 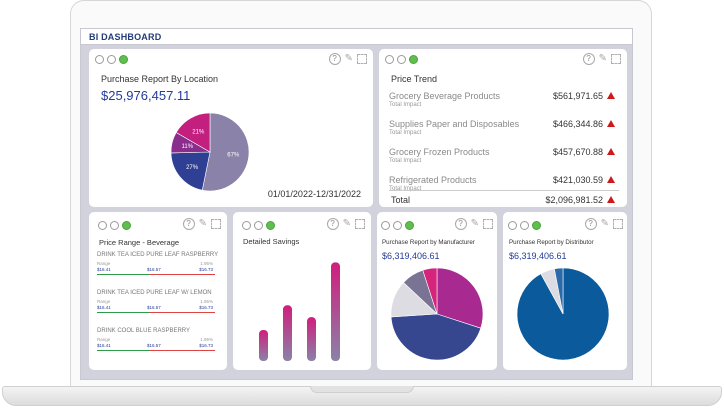 I want to click on location-pie-slice-label: 11%, so click(x=188, y=147).